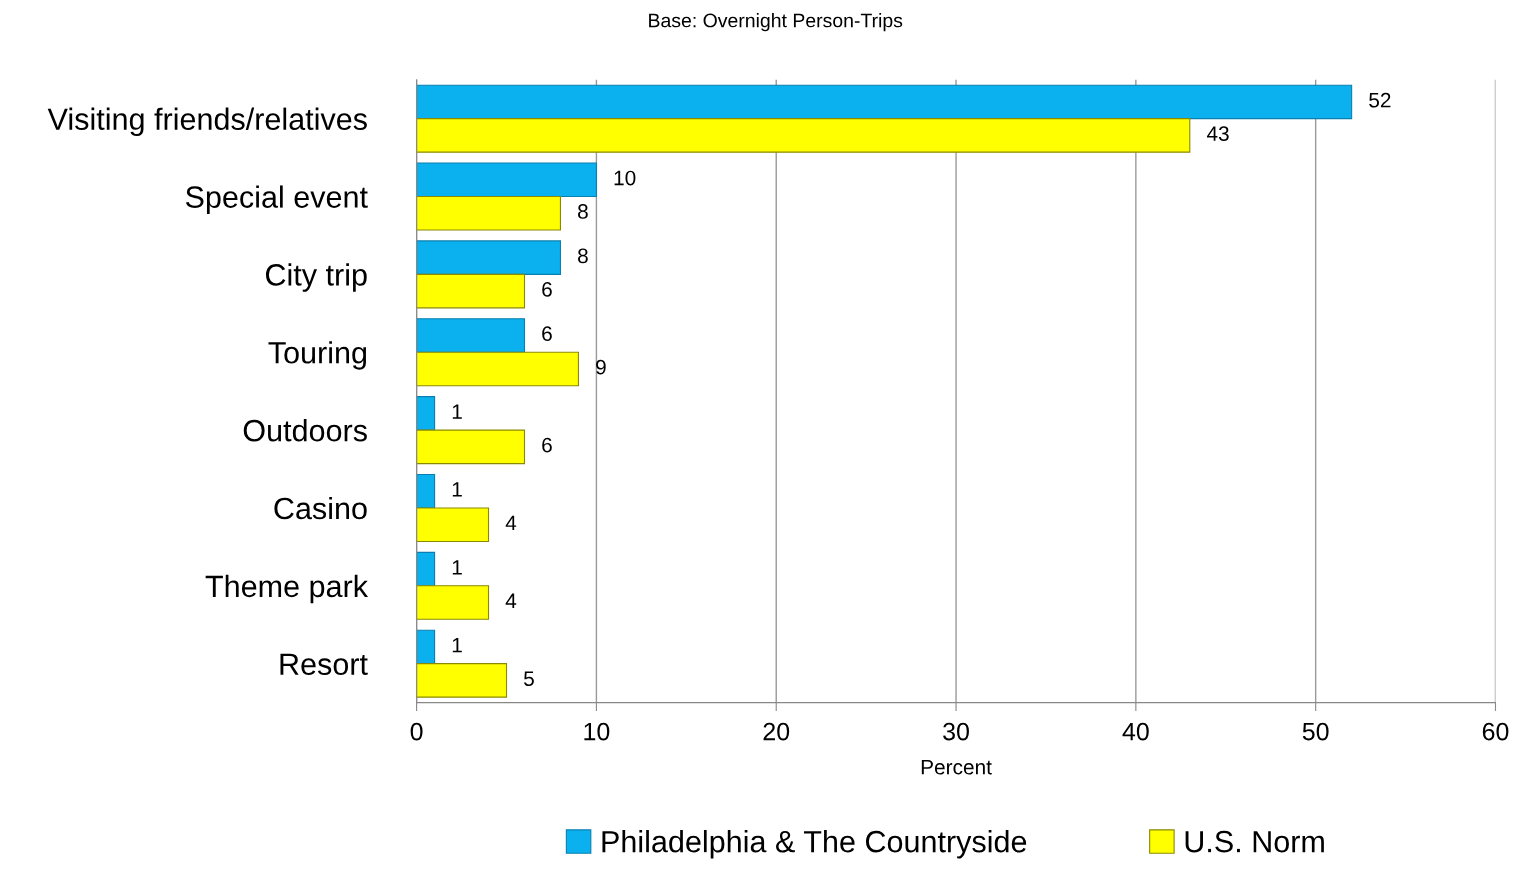 This screenshot has height=886, width=1526. I want to click on x-tick-label: 0, so click(416, 731).